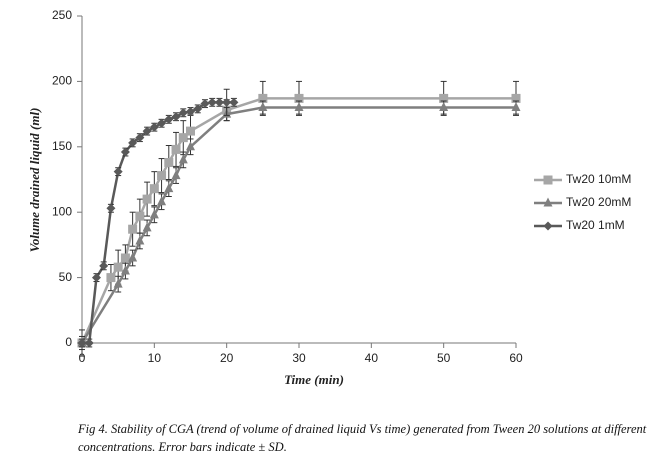  I want to click on legend-label: Tw20 1mM, so click(595, 225).